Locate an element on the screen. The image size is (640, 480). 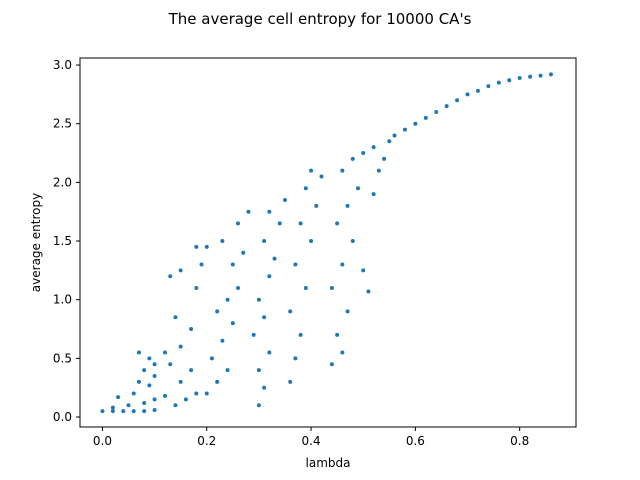
y-tick-label: 1.5 is located at coordinates (62, 241).